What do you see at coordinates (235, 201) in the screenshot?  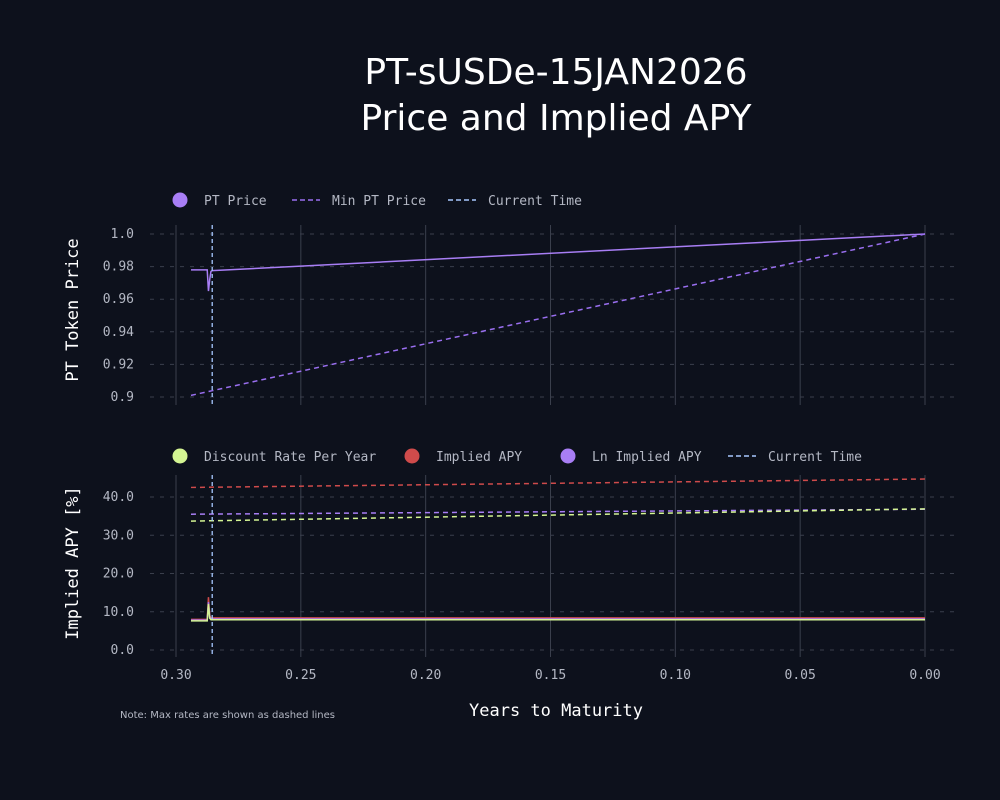 I see `legend-label: PT Price` at bounding box center [235, 201].